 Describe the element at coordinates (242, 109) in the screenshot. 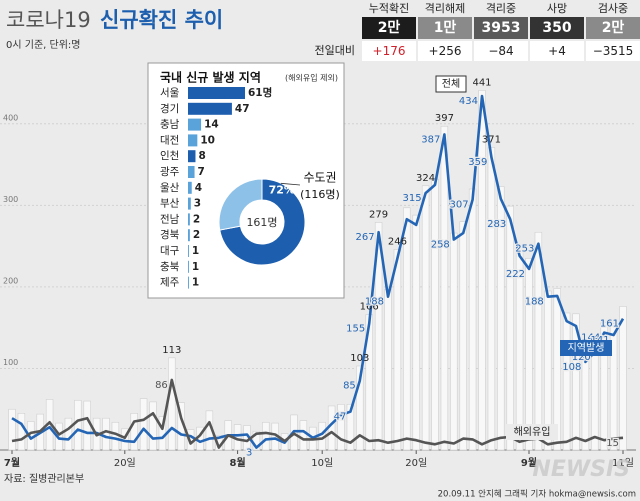

I see `value-label: 47` at that location.